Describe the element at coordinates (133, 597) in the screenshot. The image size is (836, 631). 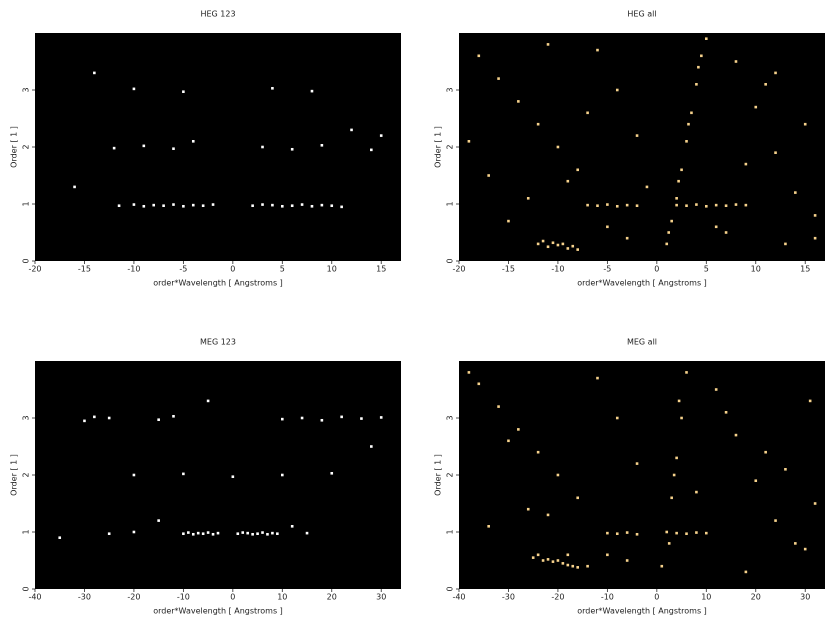
I see `x-tick-label: -20` at that location.